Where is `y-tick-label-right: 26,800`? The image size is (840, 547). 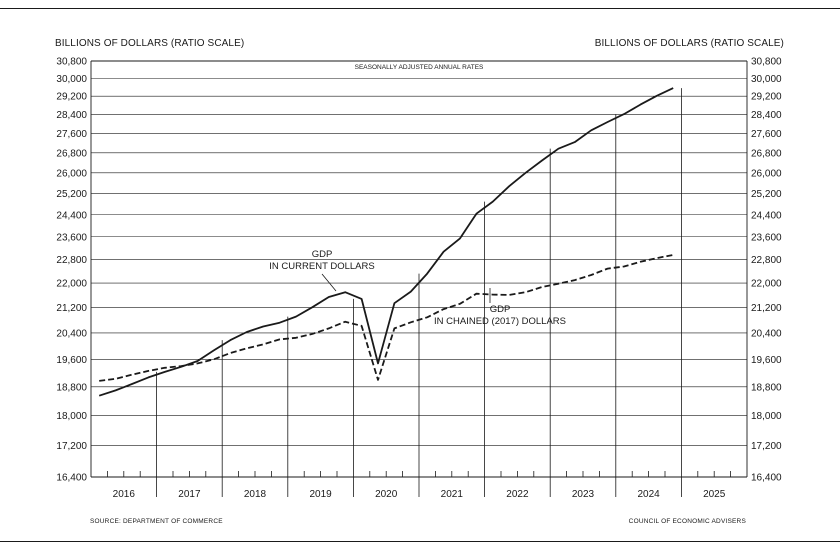 y-tick-label-right: 26,800 is located at coordinates (766, 153).